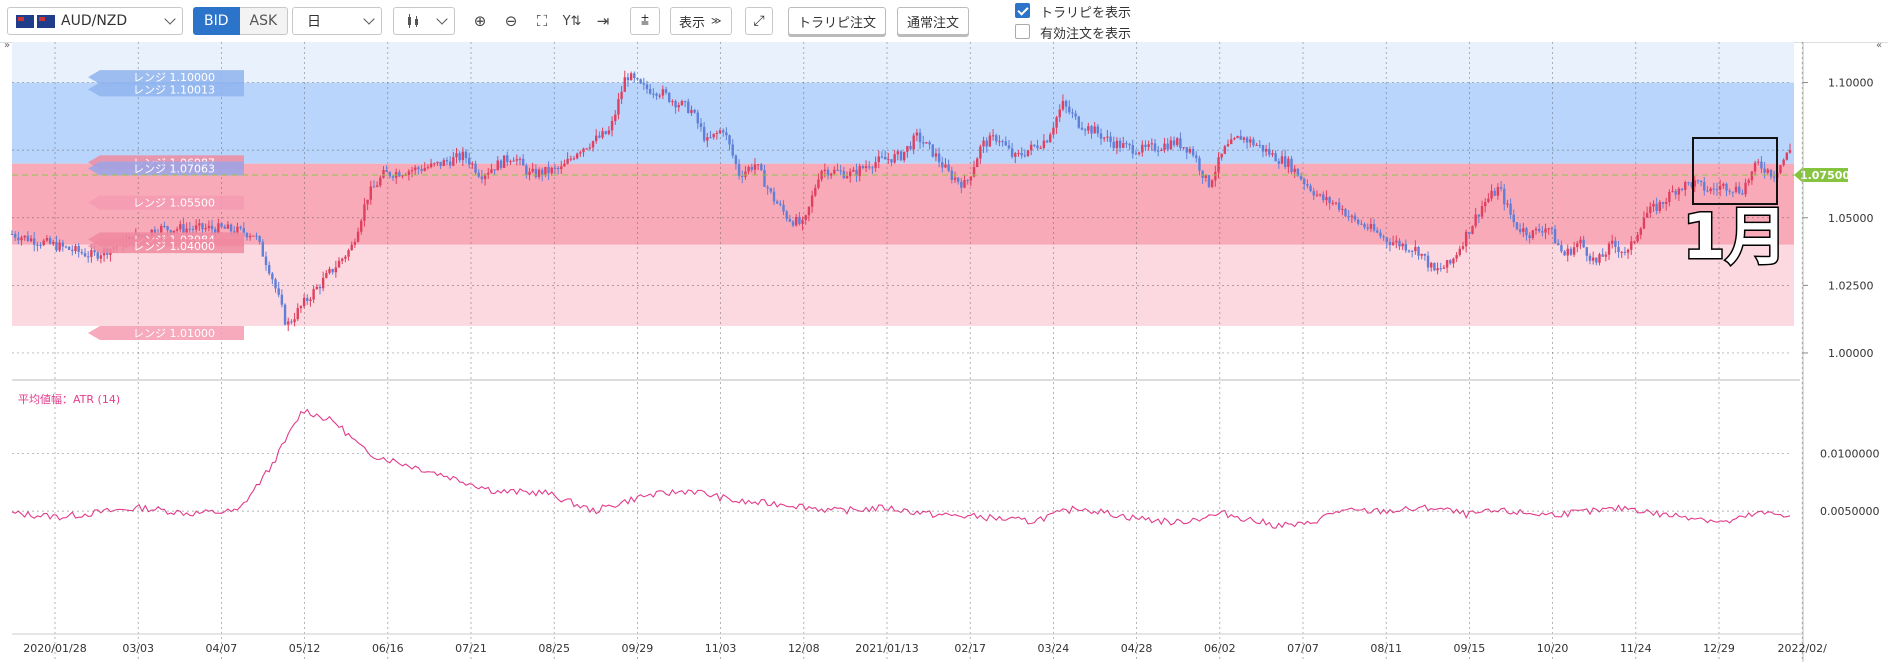 The height and width of the screenshot is (662, 1888). What do you see at coordinates (424, 21) in the screenshot?
I see `chart-type-select` at bounding box center [424, 21].